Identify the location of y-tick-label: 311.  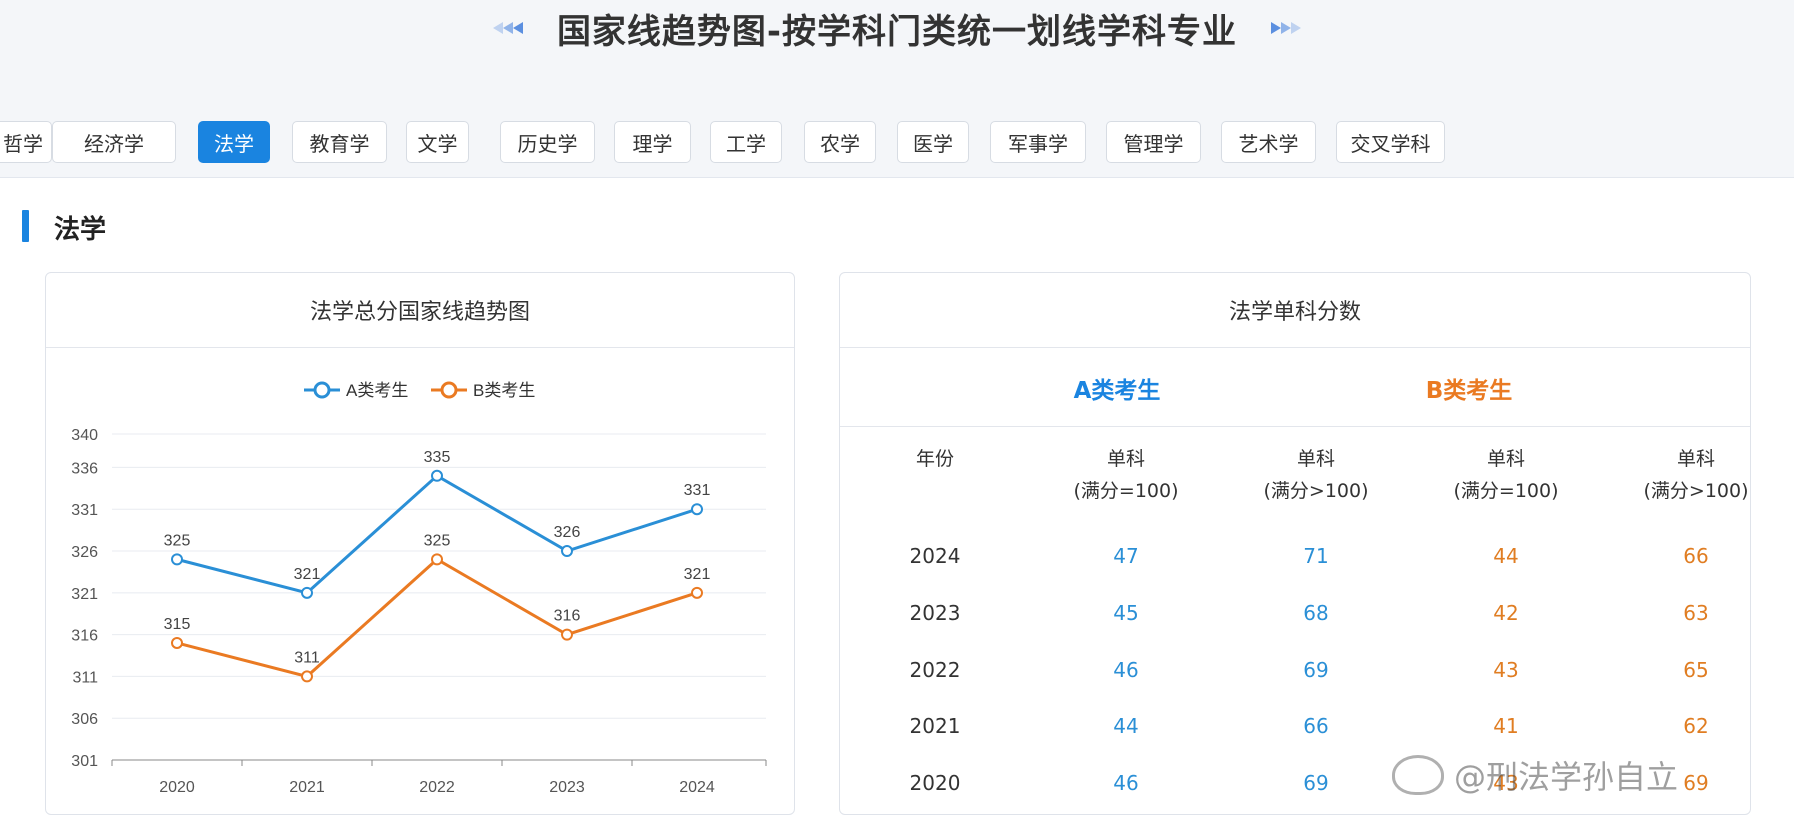
(85, 677).